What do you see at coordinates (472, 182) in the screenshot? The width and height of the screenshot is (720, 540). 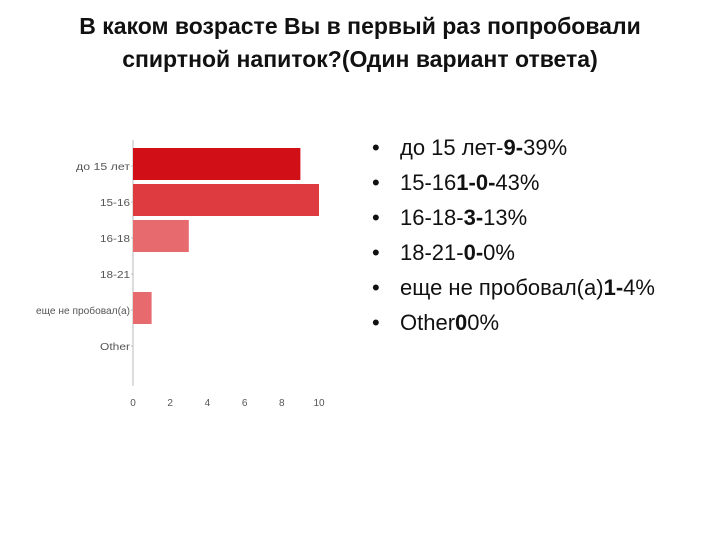 I see `summary-count: 1-0` at bounding box center [472, 182].